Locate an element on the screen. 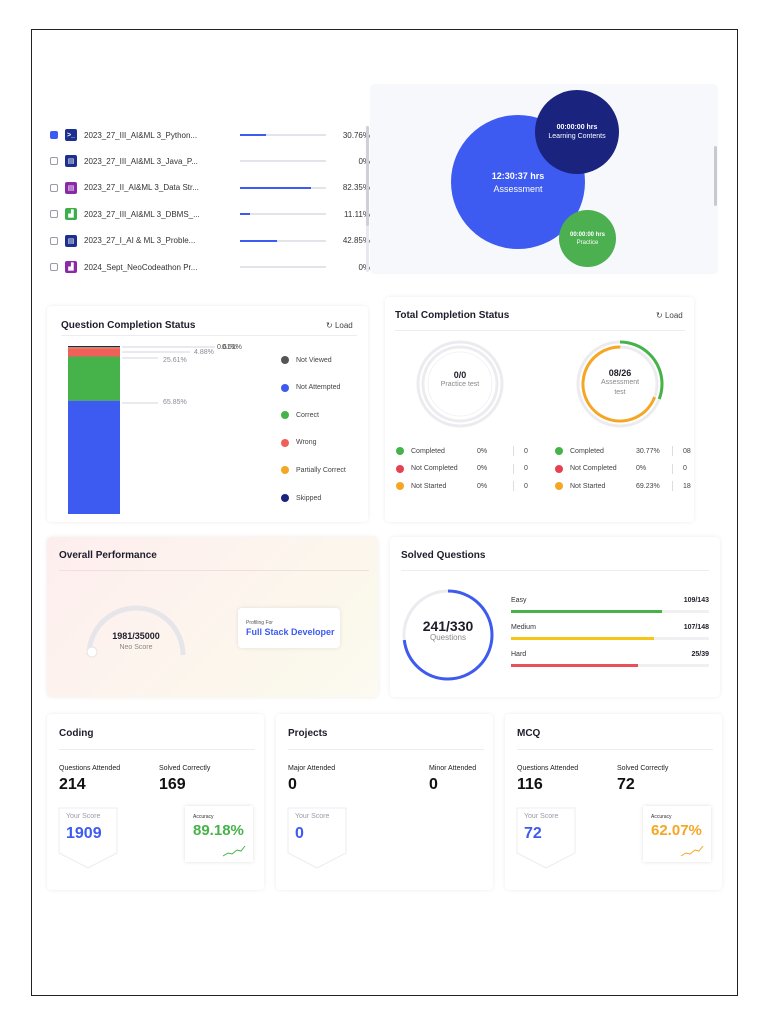  mcq-accuracy-label: Accuracy is located at coordinates (661, 817).